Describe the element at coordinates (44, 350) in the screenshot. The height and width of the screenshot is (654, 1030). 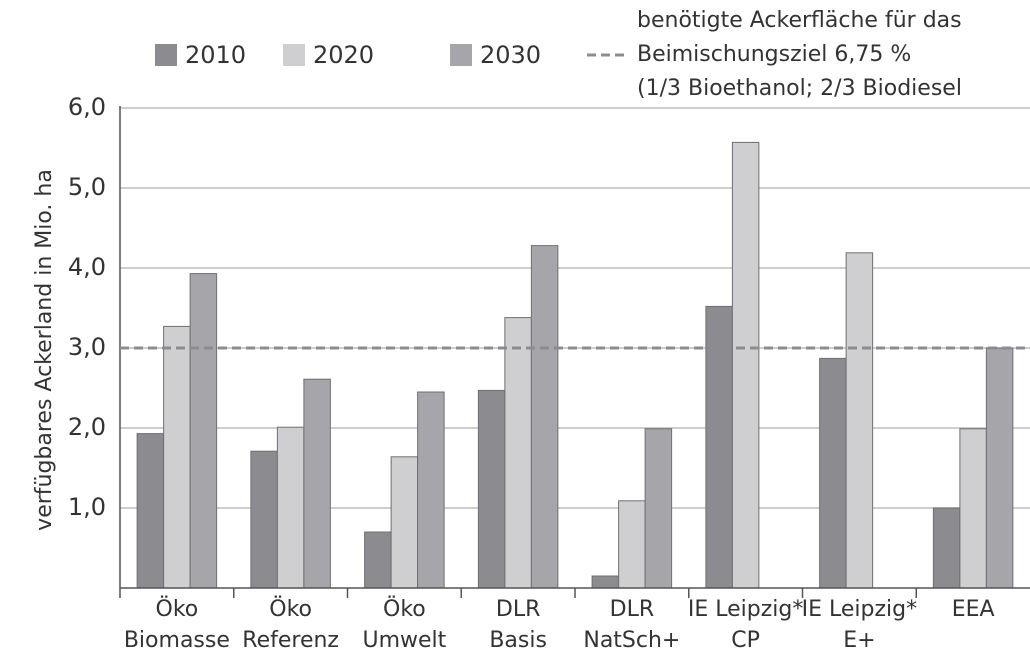
I see `y-axis-label: verfügbares Ackerland in Mio. ha` at that location.